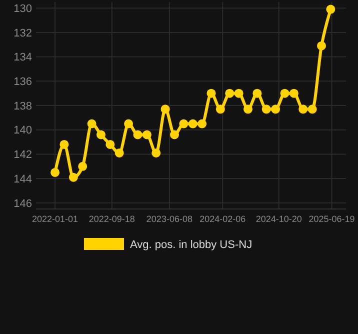  I want to click on x-tick-label: 2025-06-19, so click(331, 219).